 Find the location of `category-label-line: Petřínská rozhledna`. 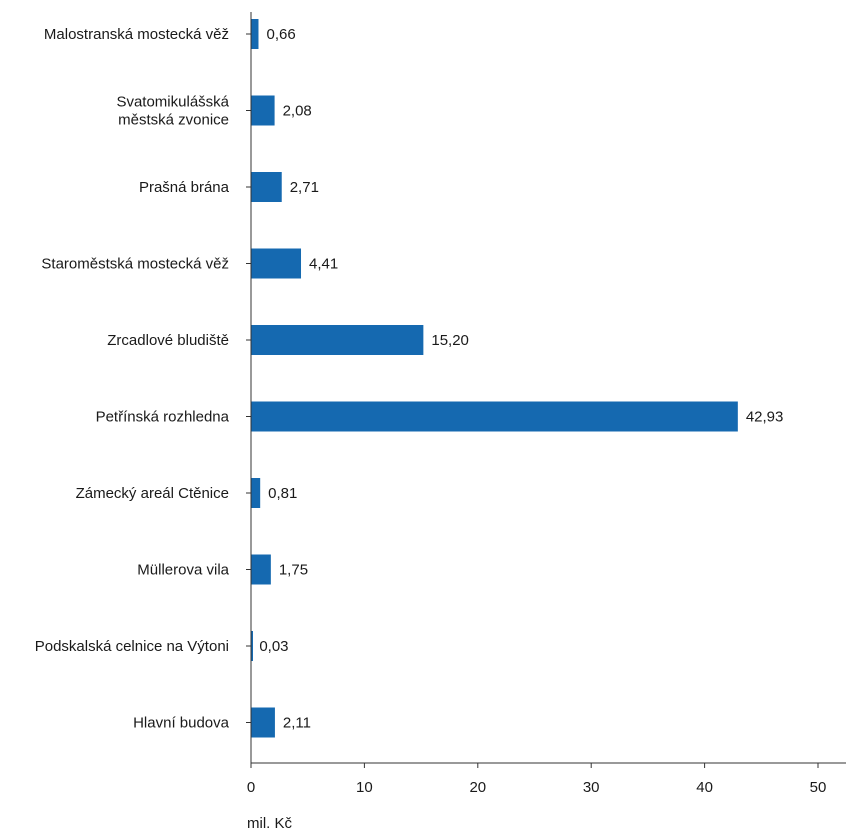

category-label-line: Petřínská rozhledna is located at coordinates (163, 417).